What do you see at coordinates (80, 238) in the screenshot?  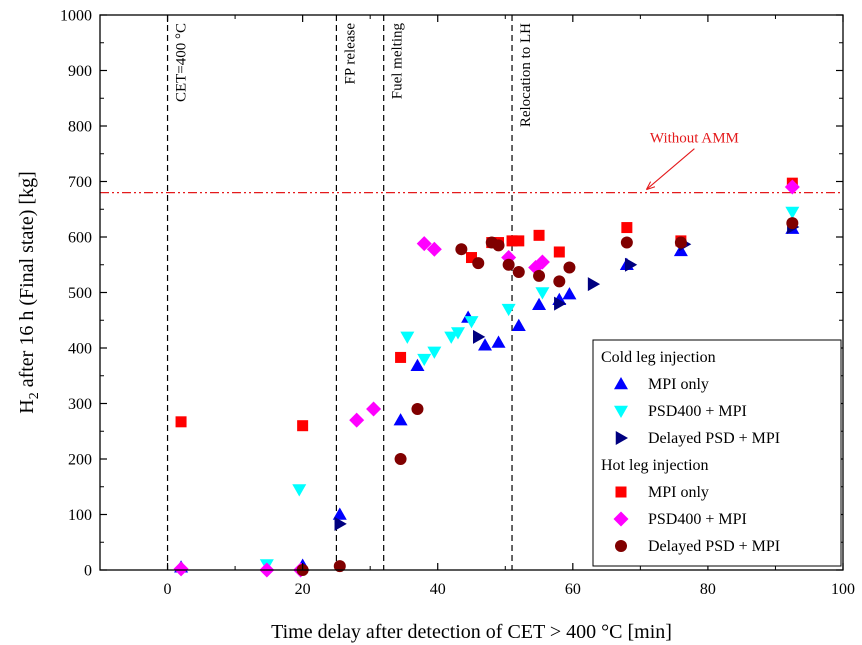 I see `y-tick-label: 600` at bounding box center [80, 238].